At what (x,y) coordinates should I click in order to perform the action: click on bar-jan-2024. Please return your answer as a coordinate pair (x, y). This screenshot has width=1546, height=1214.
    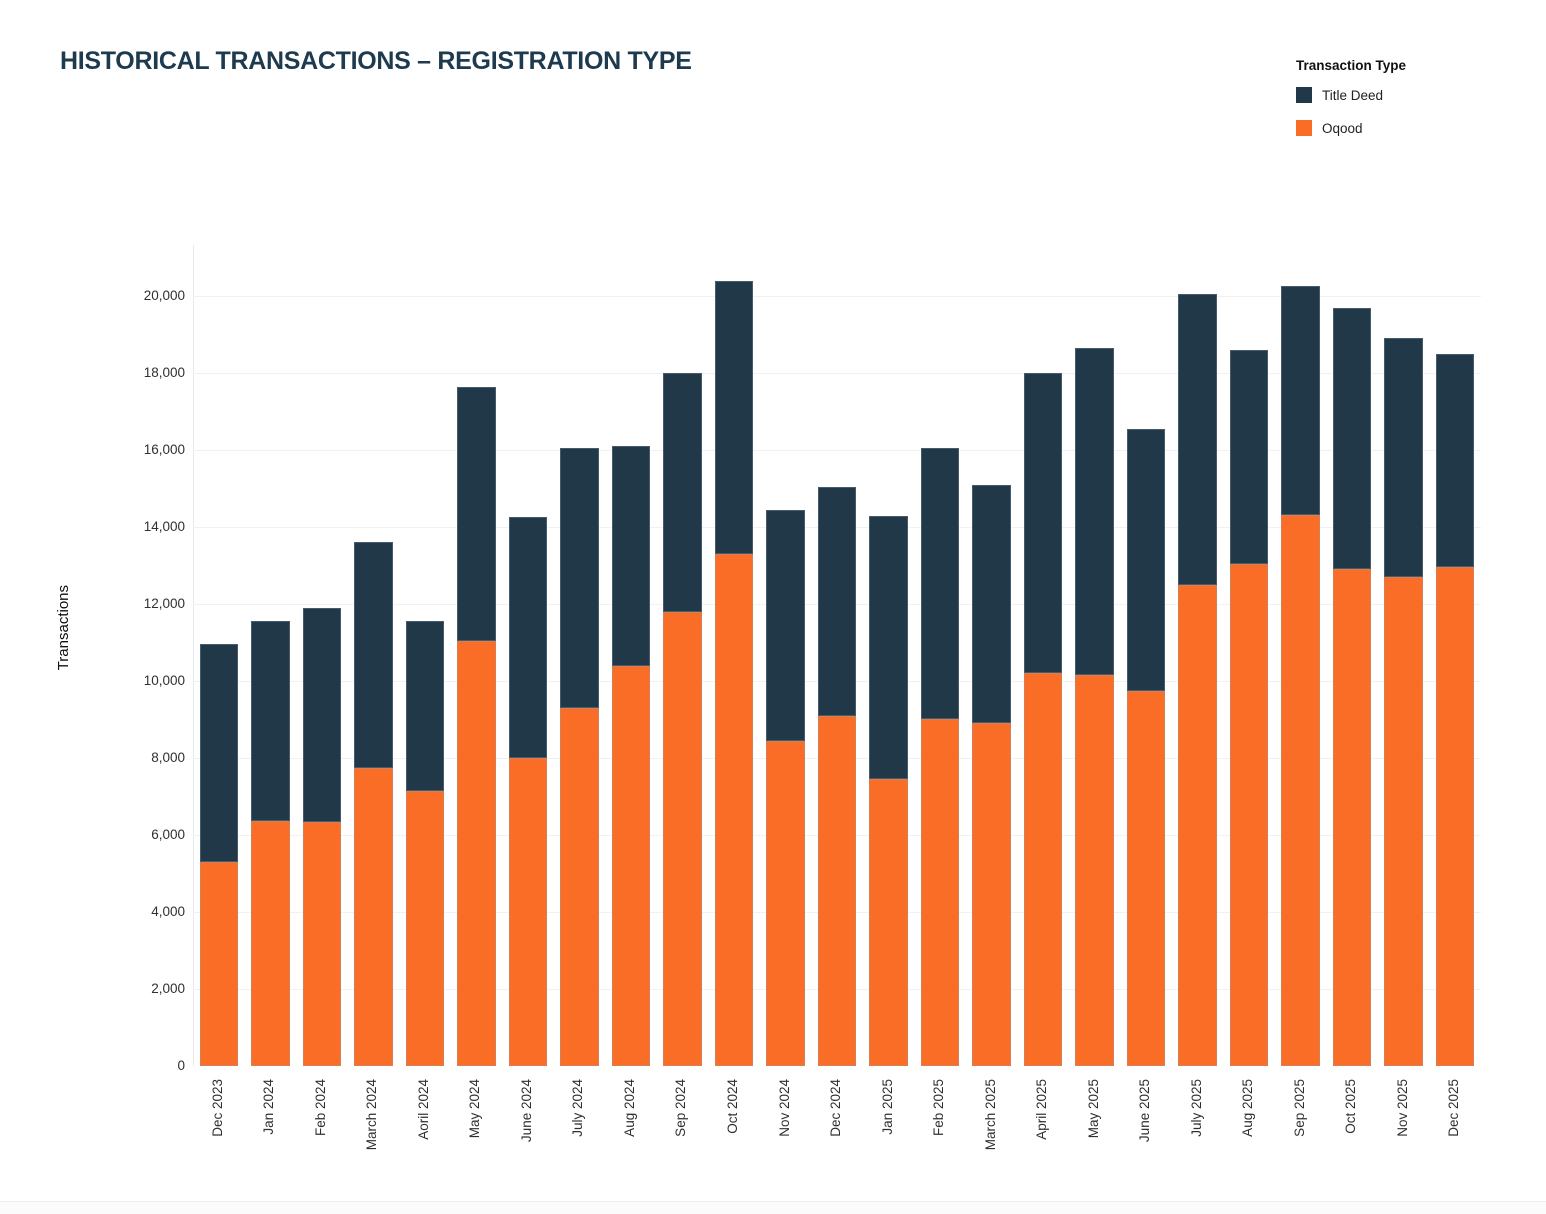
    Looking at the image, I should click on (270, 843).